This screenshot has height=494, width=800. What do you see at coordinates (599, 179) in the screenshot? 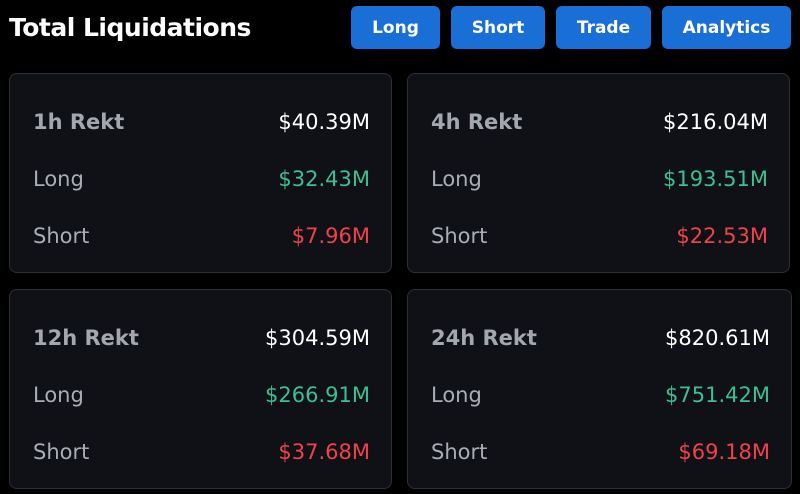
I see `long-row: Long $193.51M` at bounding box center [599, 179].